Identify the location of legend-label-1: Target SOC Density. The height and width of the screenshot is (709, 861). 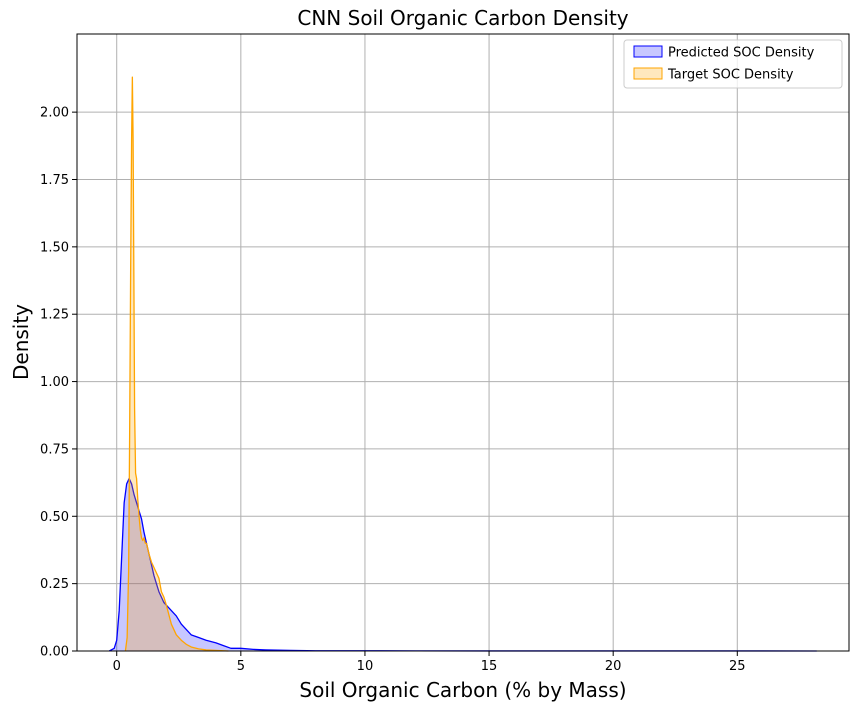
(730, 75).